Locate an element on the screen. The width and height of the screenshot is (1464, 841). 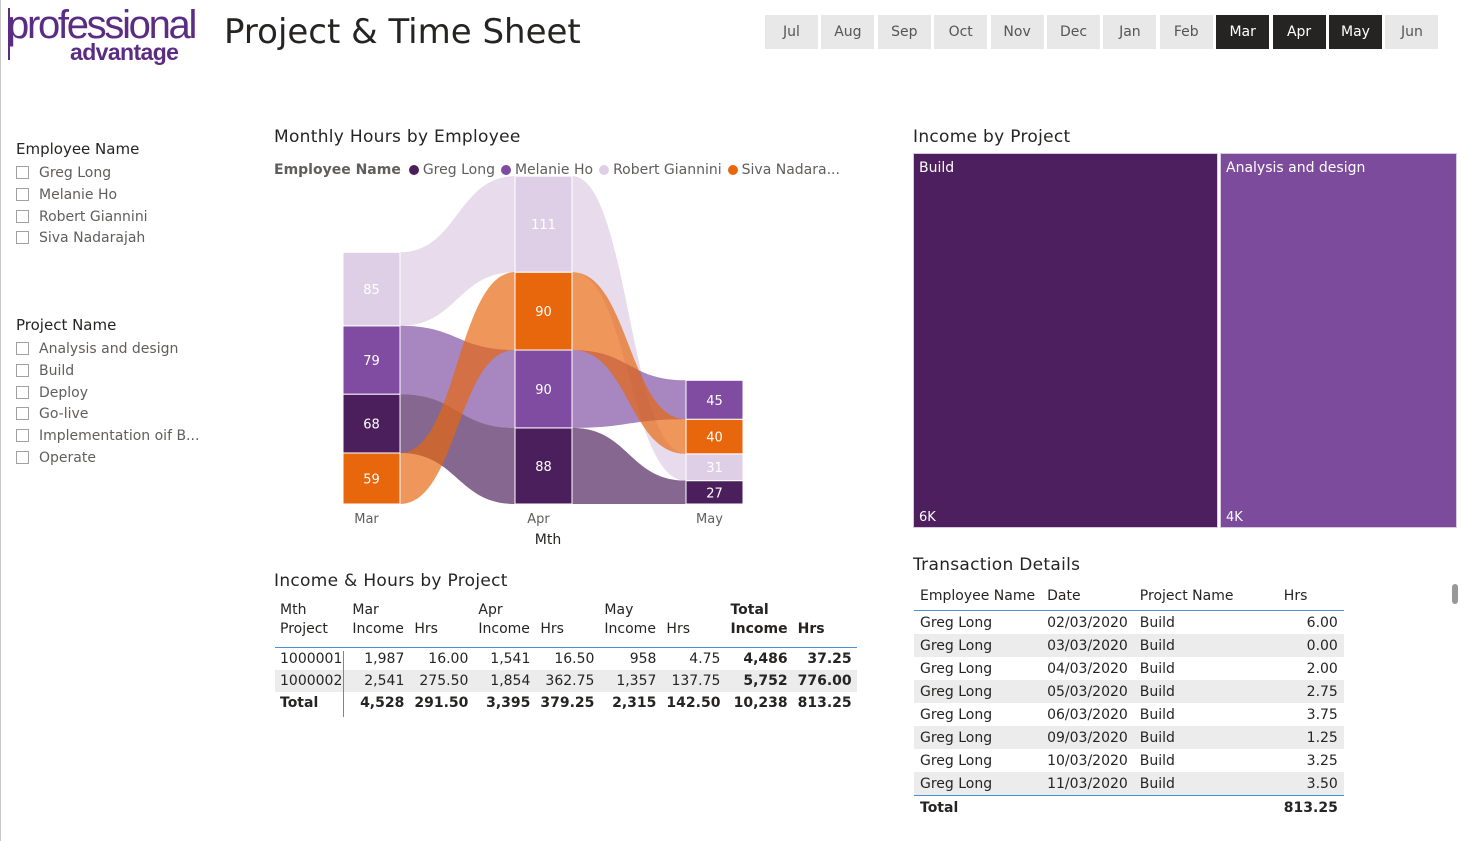
table-cell: 2.00 is located at coordinates (1322, 668).